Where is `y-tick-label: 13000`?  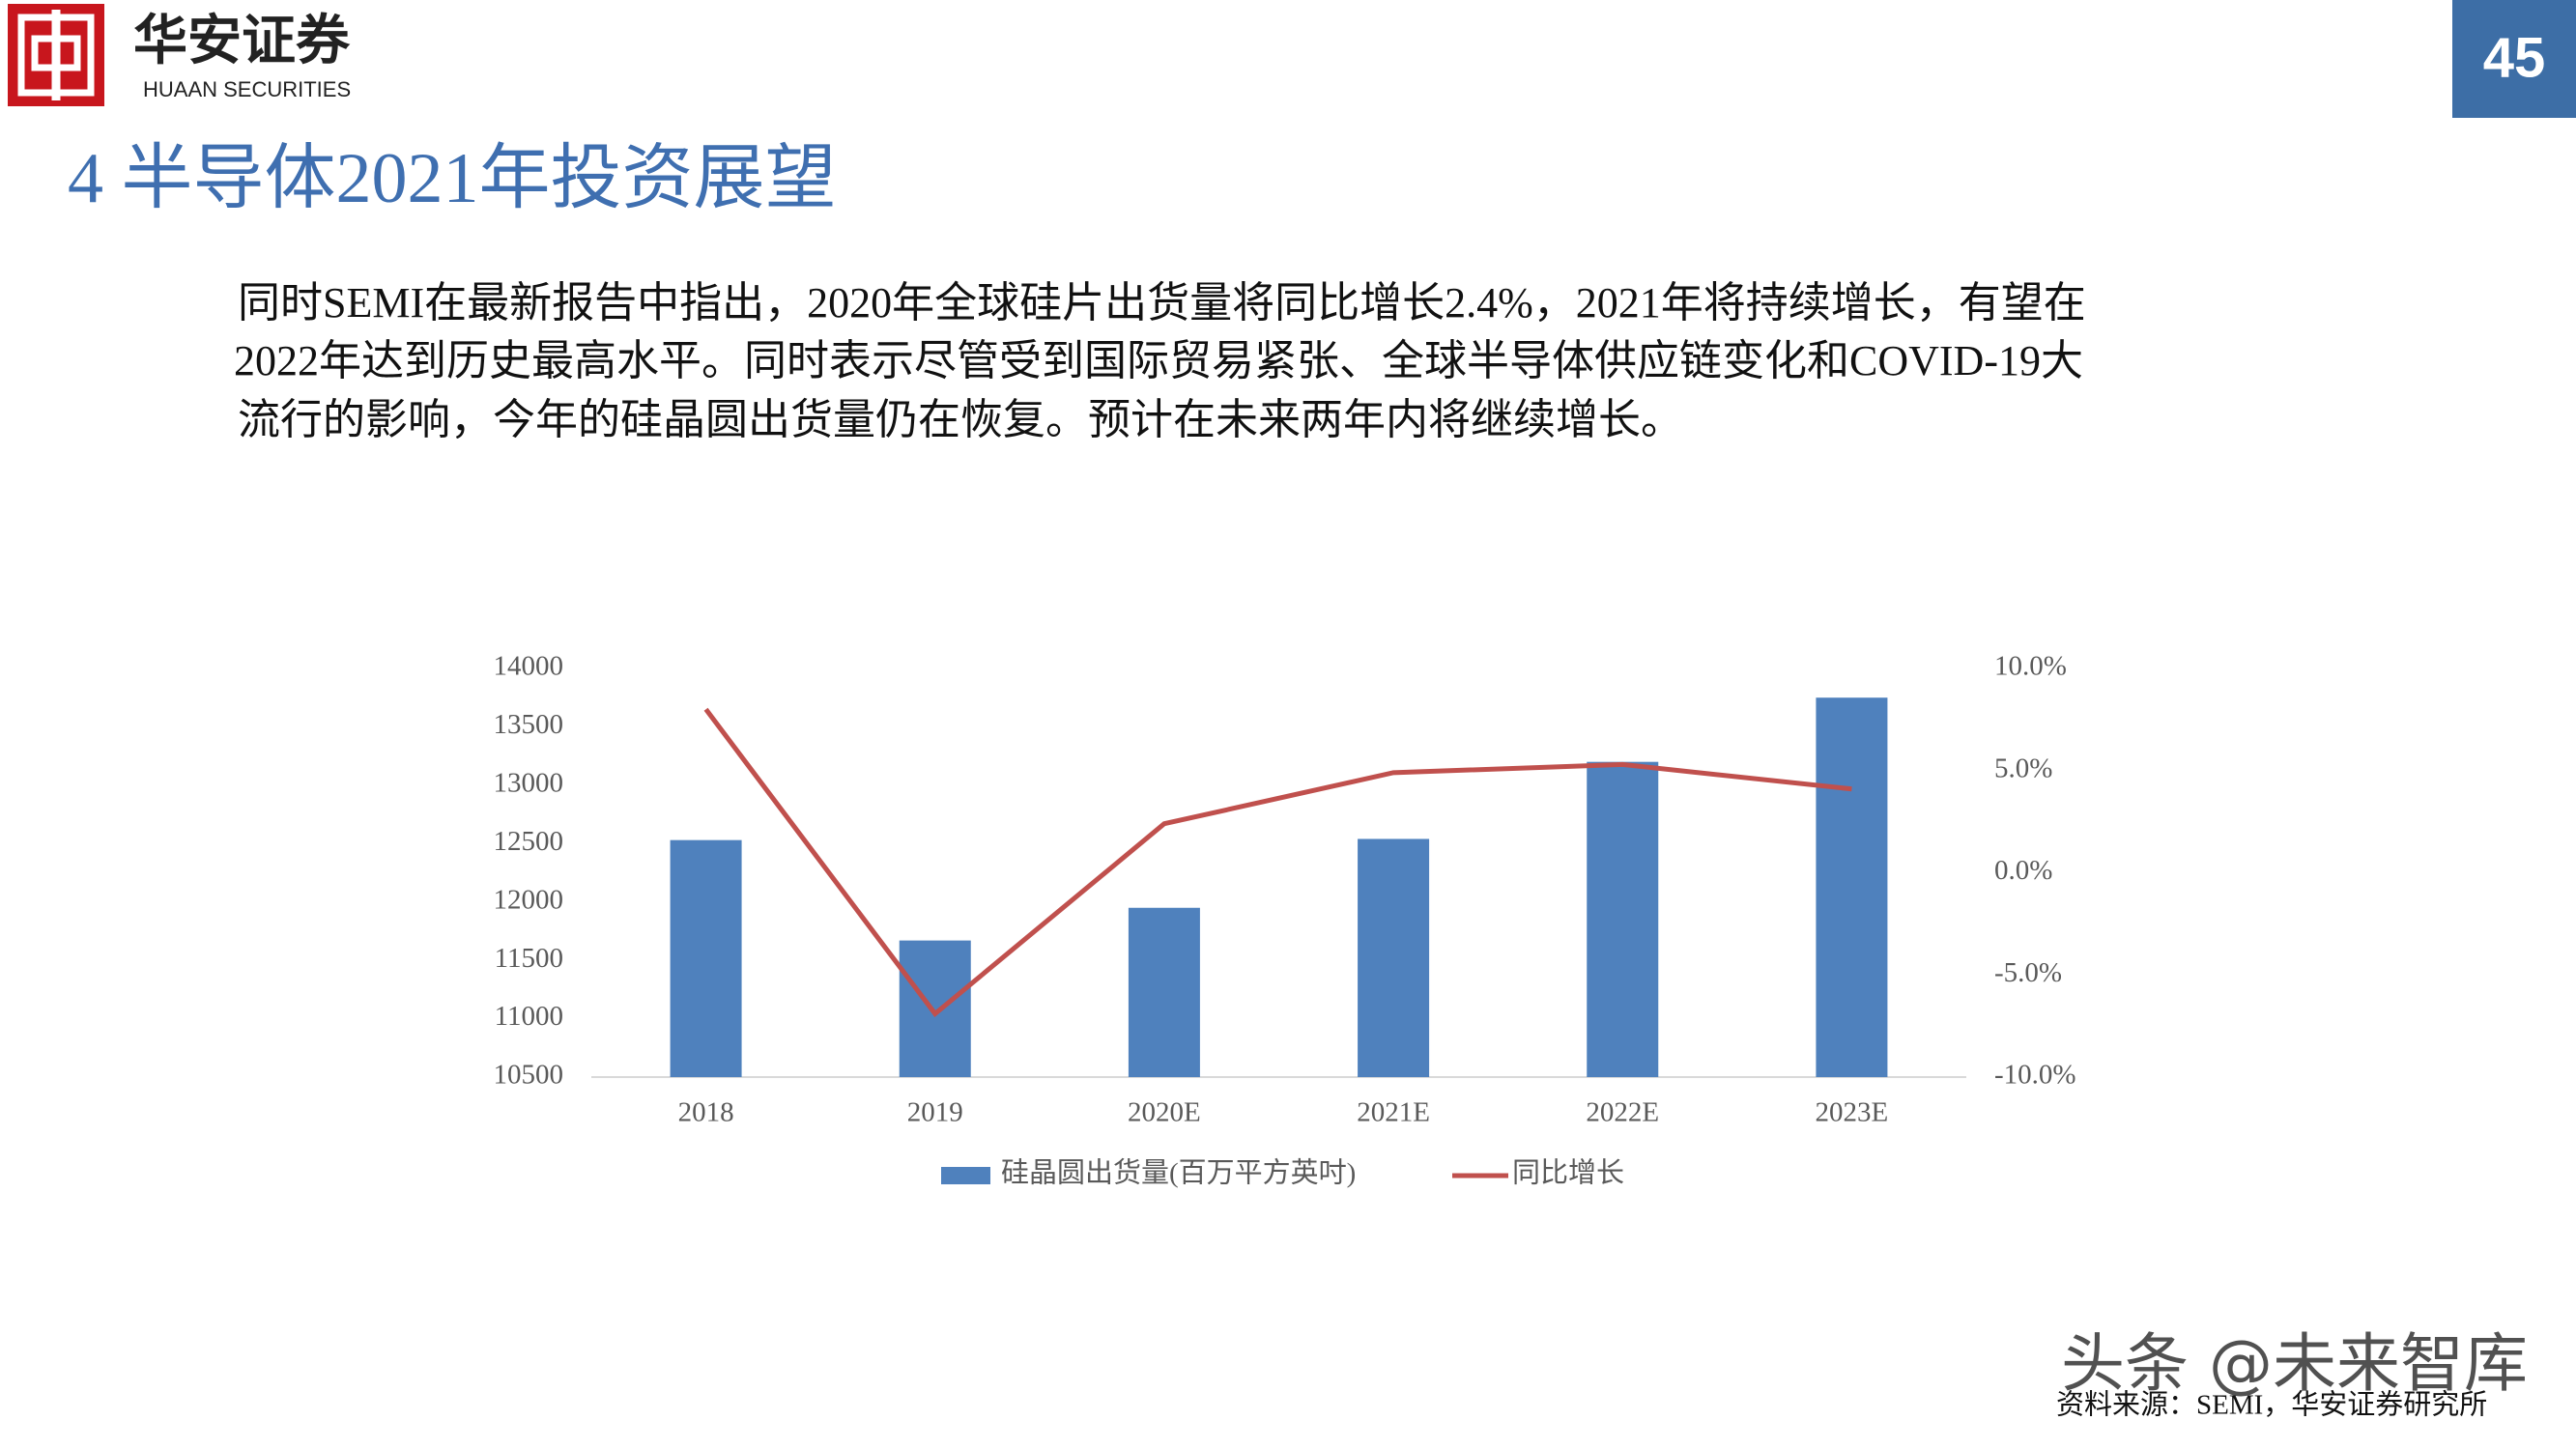
y-tick-label: 13000 is located at coordinates (529, 783).